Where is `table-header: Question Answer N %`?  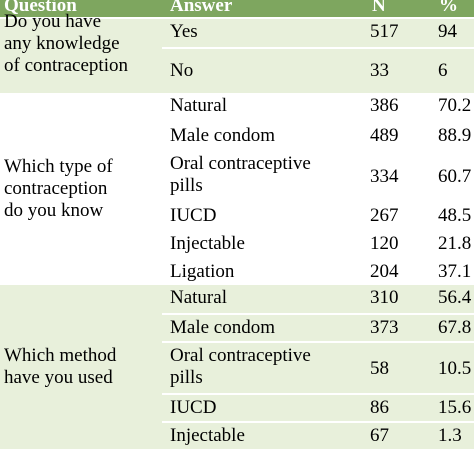
table-header: Question Answer N % is located at coordinates (237, 8).